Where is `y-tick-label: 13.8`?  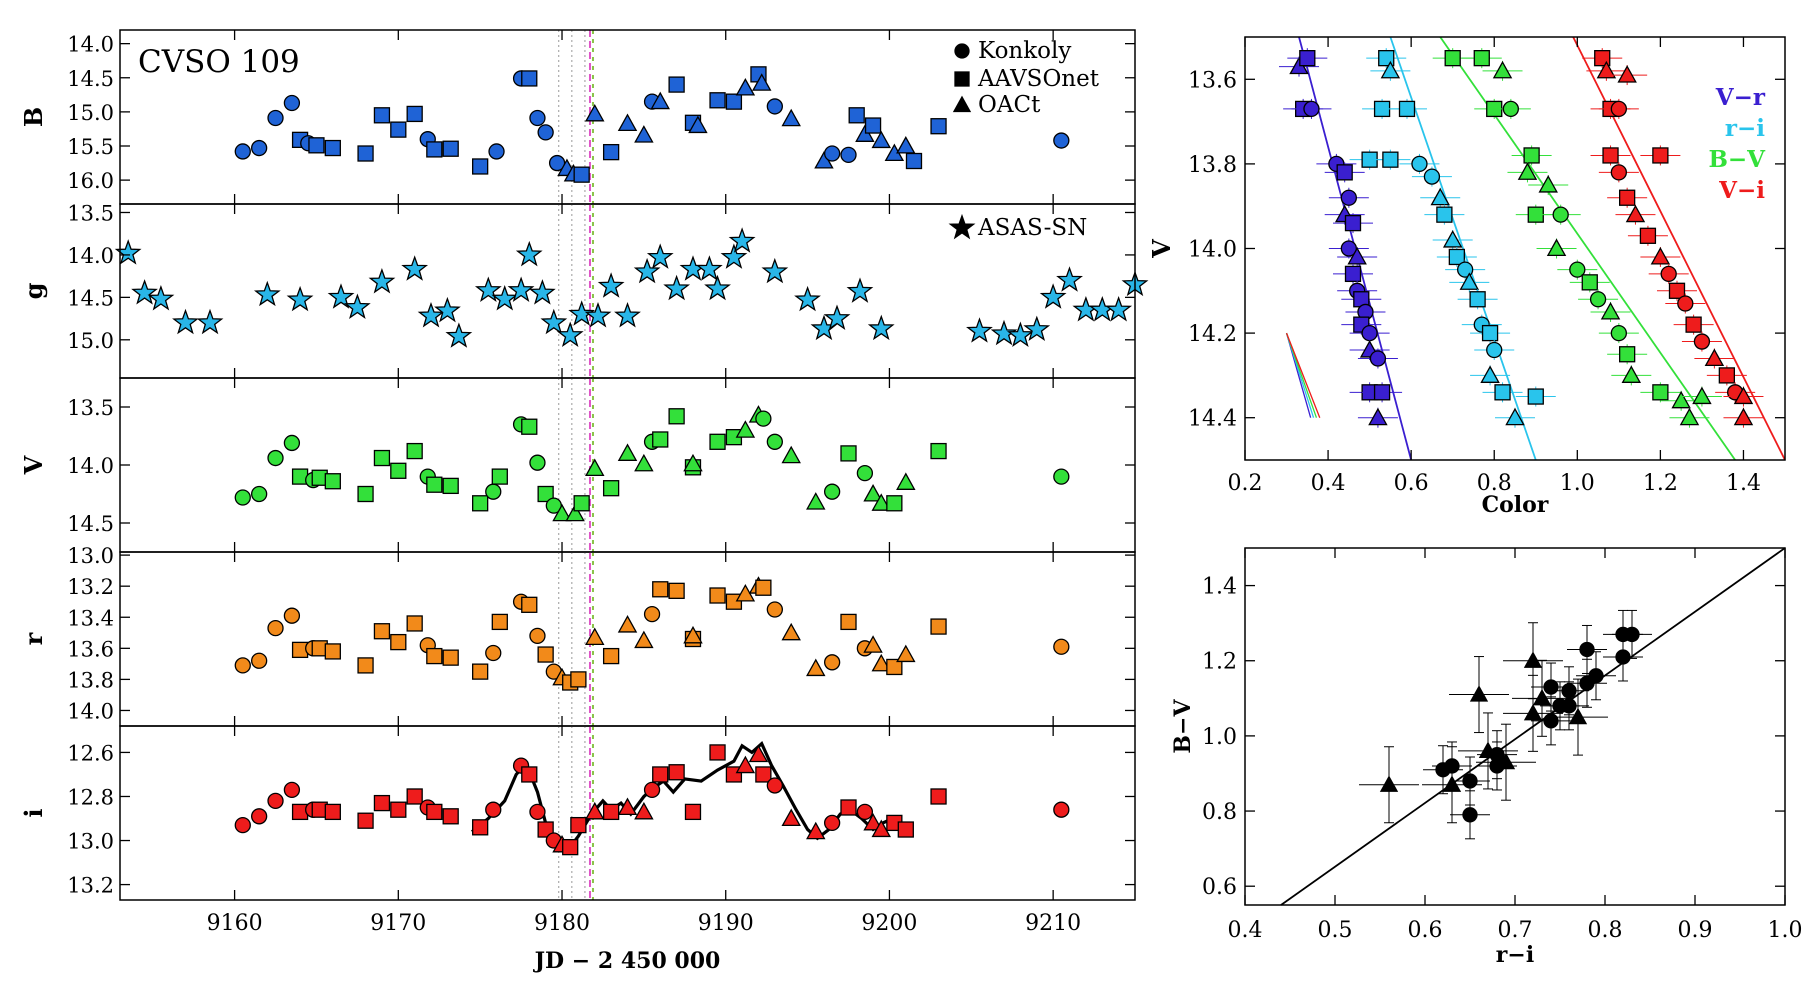 y-tick-label: 13.8 is located at coordinates (1212, 165).